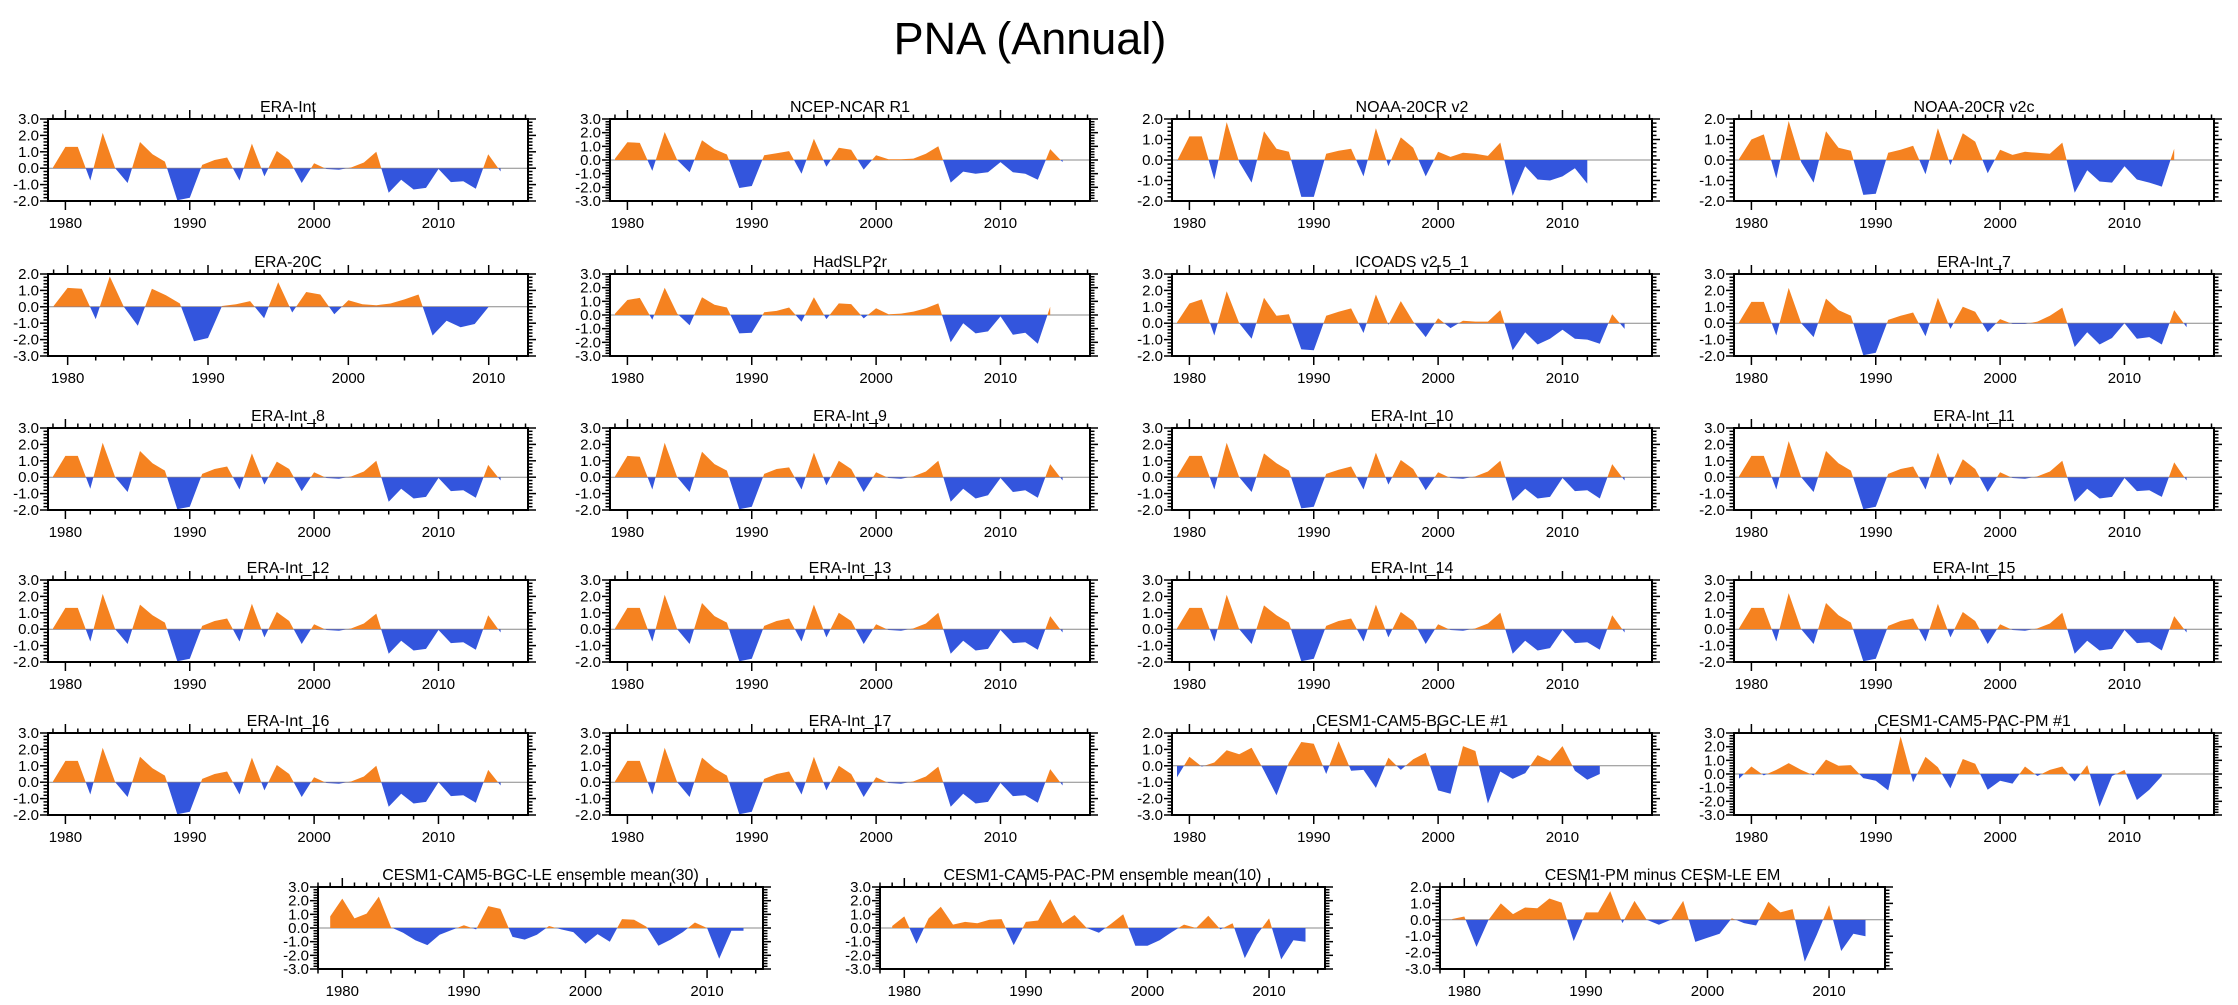 Image resolution: width=2238 pixels, height=1005 pixels. Describe the element at coordinates (850, 568) in the screenshot. I see `panel-title: ERA-Int_13` at that location.